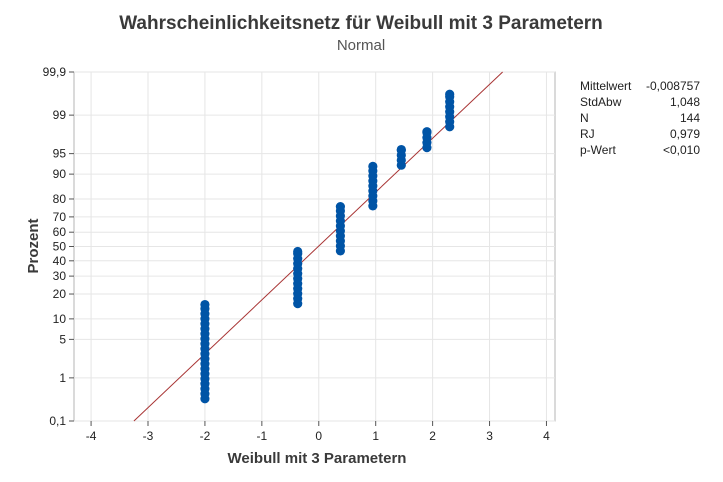 This screenshot has height=482, width=723. Describe the element at coordinates (584, 118) in the screenshot. I see `stat-label: N` at that location.